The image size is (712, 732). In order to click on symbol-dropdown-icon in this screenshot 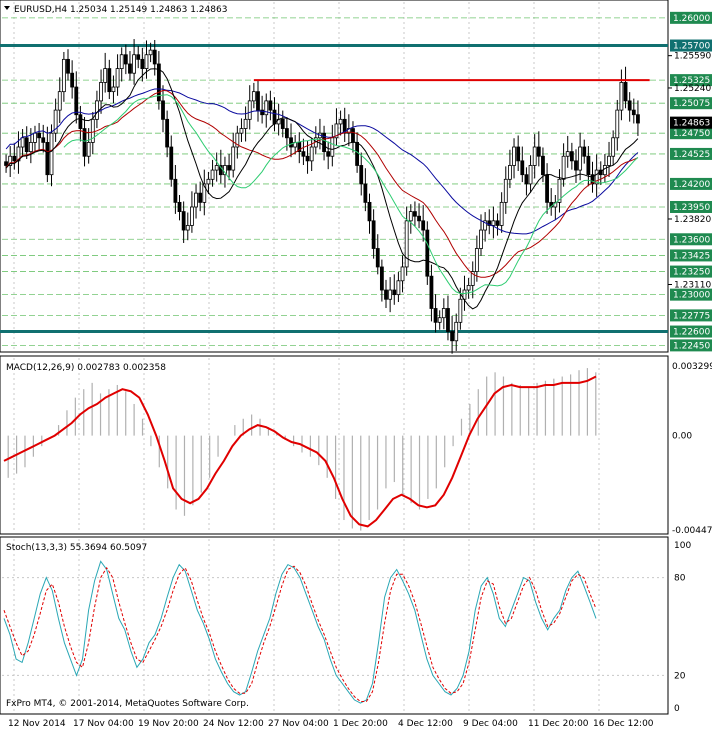, I will do `click(7, 8)`.